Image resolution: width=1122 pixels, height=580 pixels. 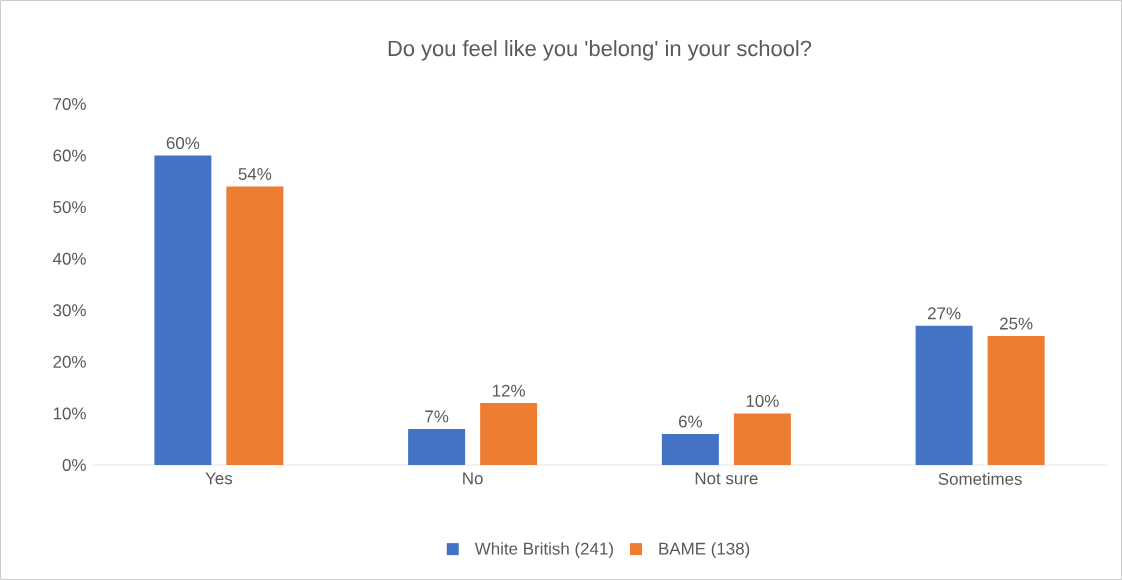 What do you see at coordinates (219, 478) in the screenshot?
I see `x-tick-label: Yes` at bounding box center [219, 478].